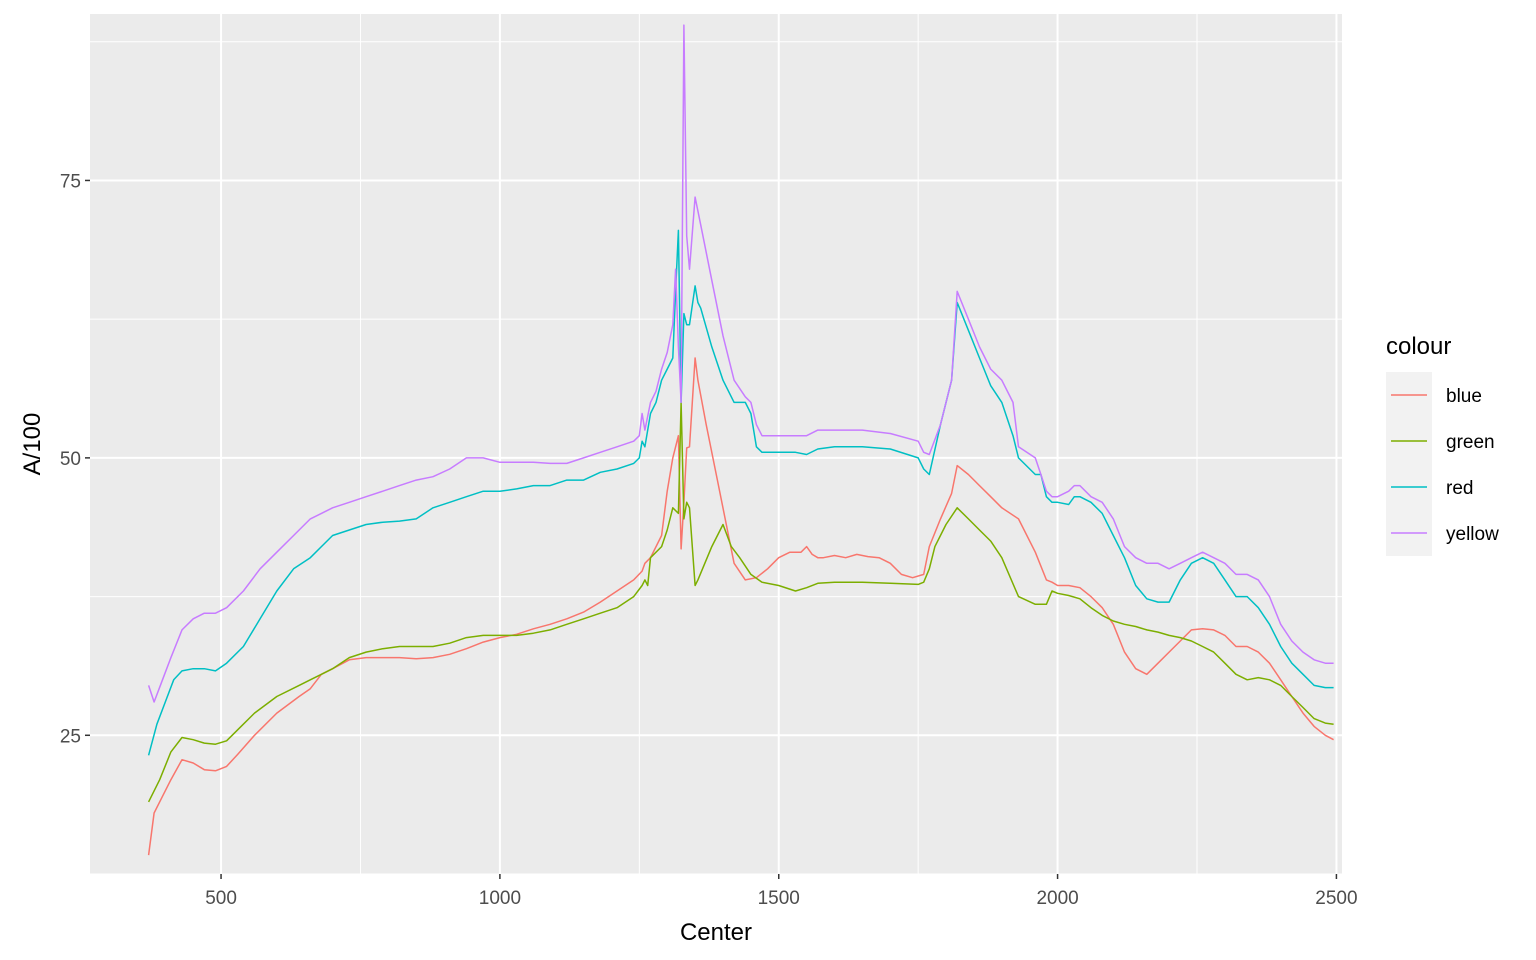  I want to click on x-tick-label: 2000, so click(1057, 898).